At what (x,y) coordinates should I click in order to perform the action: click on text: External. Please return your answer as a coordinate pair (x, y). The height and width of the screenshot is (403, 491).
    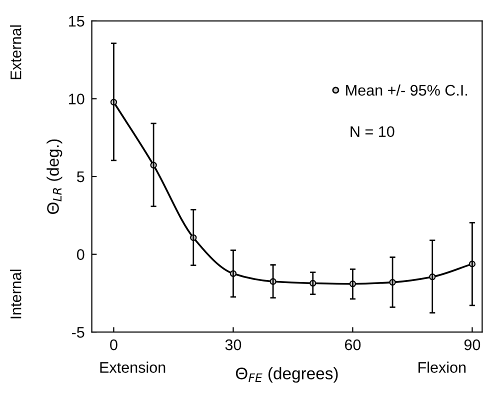
    Looking at the image, I should click on (16, 52).